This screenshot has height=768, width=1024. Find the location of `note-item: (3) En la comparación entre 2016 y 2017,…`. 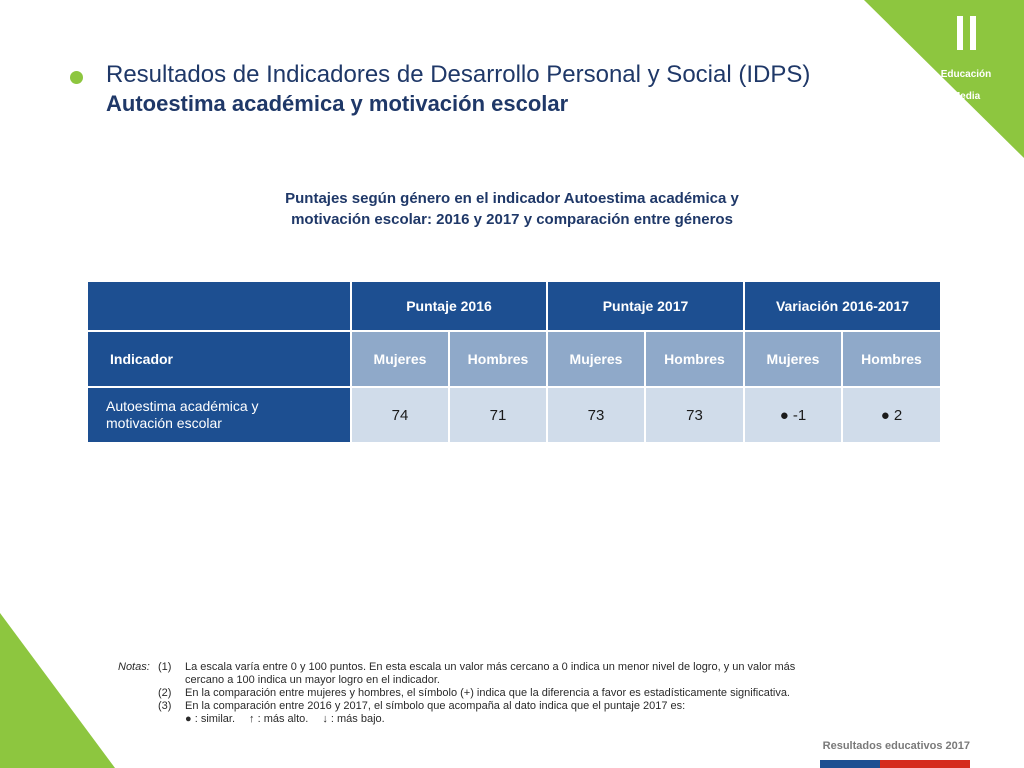

note-item: (3) En la comparación entre 2016 y 2017,… is located at coordinates (422, 706).